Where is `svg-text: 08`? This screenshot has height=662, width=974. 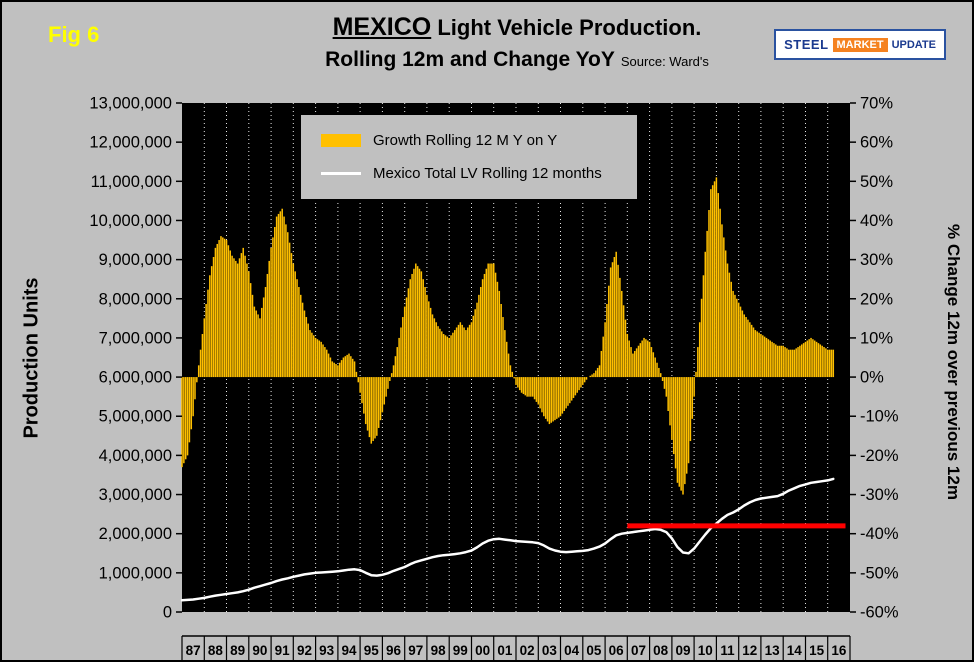 svg-text: 08 is located at coordinates (661, 650).